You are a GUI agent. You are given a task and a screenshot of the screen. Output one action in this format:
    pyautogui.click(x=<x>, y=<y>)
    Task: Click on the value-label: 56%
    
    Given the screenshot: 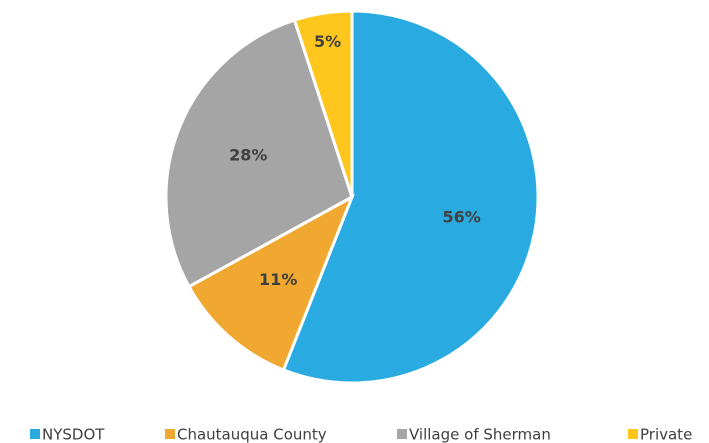 What is the action you would take?
    pyautogui.click(x=461, y=216)
    